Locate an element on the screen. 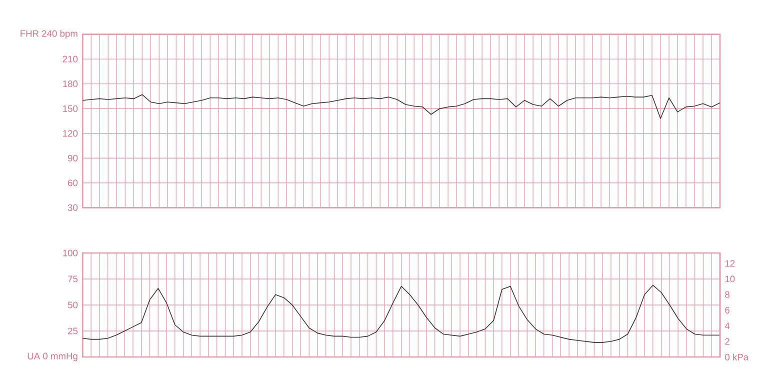 This screenshot has width=774, height=373. y-tick-label: 210 is located at coordinates (70, 59).